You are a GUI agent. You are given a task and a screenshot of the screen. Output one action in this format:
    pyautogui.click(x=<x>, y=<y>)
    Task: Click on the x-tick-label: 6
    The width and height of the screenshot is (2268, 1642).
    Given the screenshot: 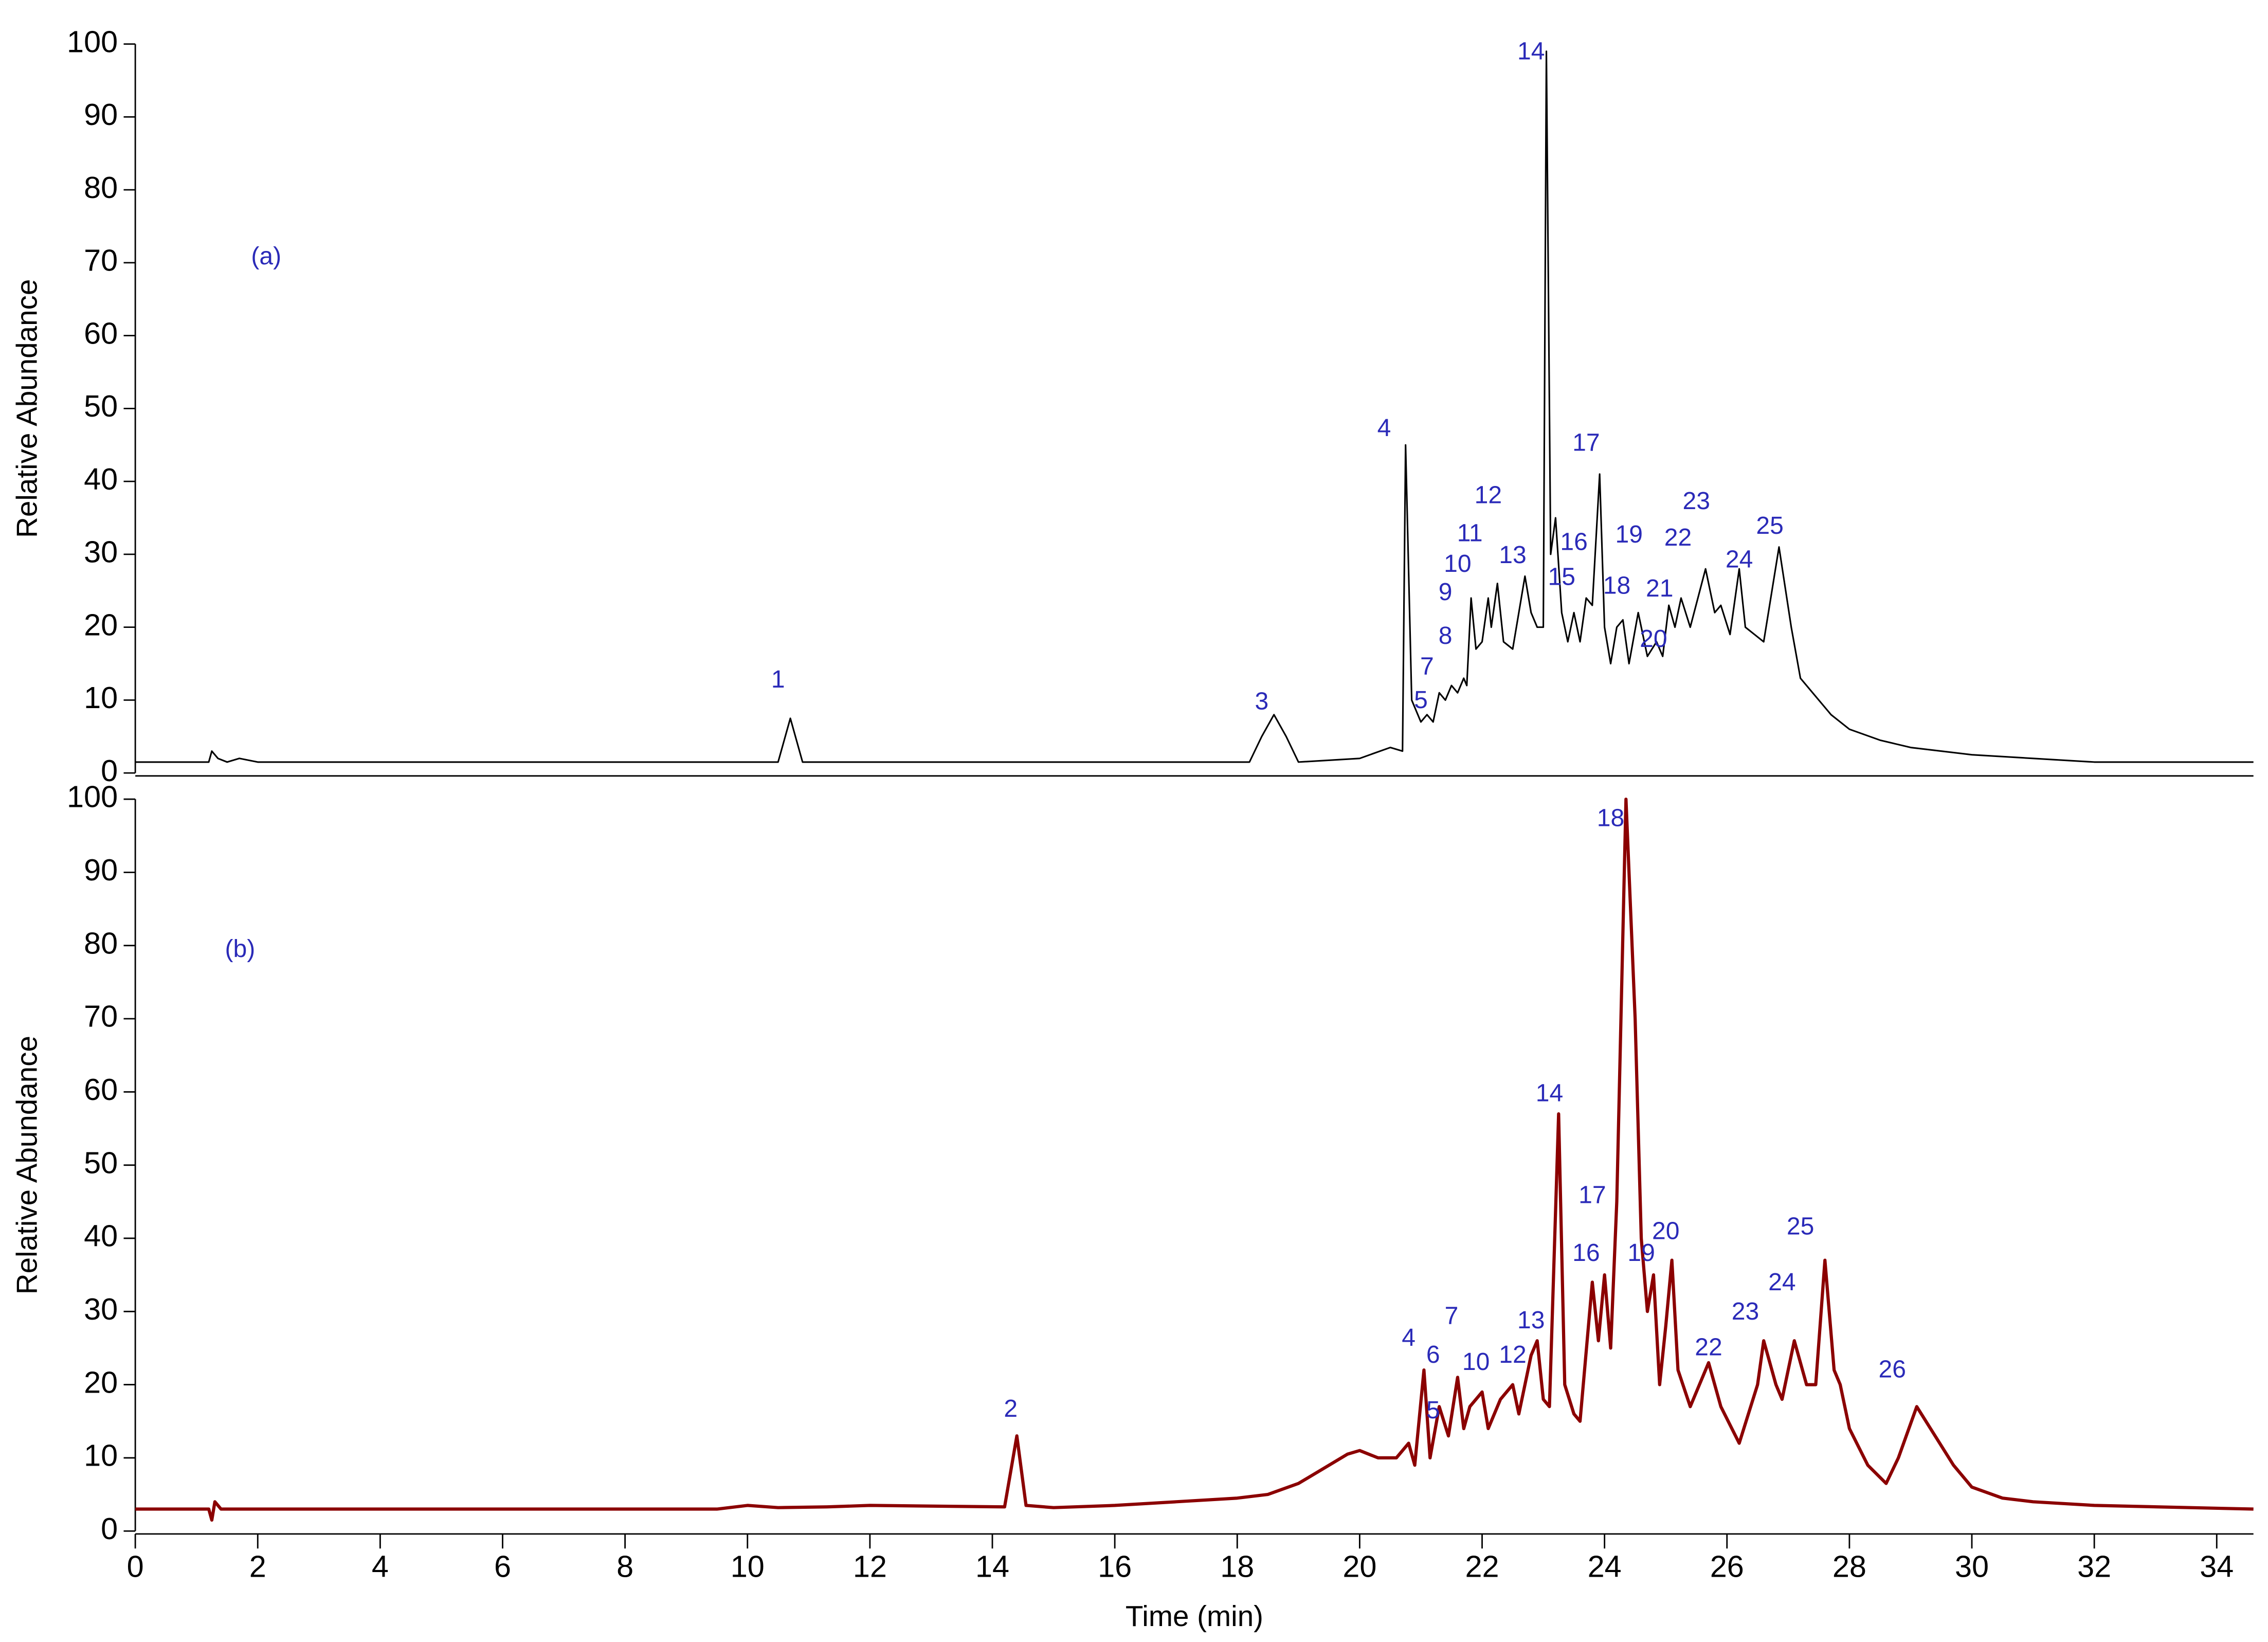 What is the action you would take?
    pyautogui.click(x=503, y=1566)
    